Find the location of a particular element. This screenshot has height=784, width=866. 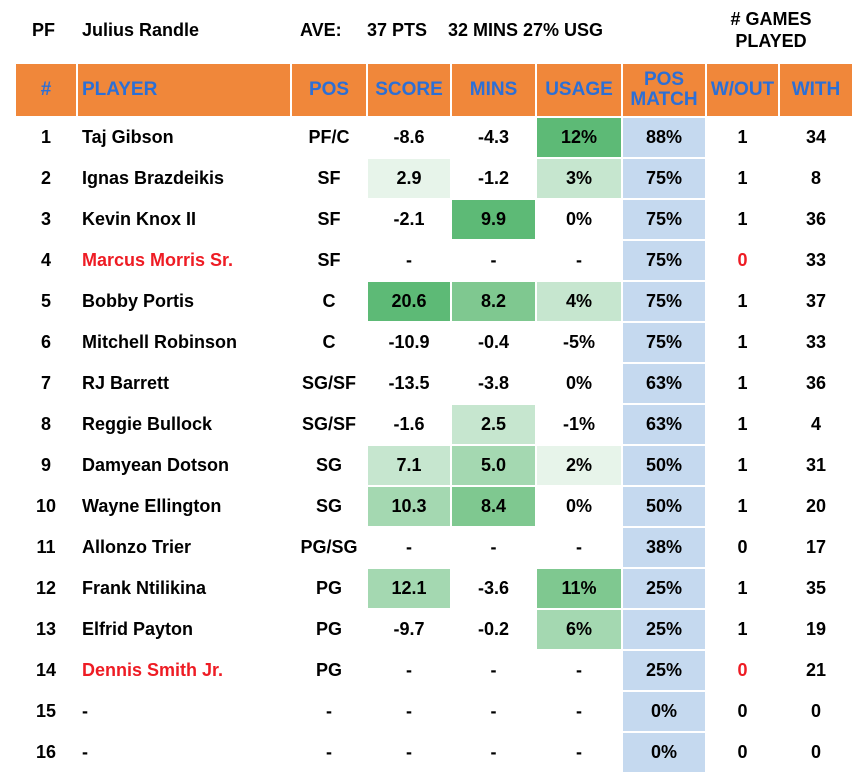

table-row: 14 Dennis Smith Jr. PG - - - 25% 0 21 is located at coordinates (434, 670).